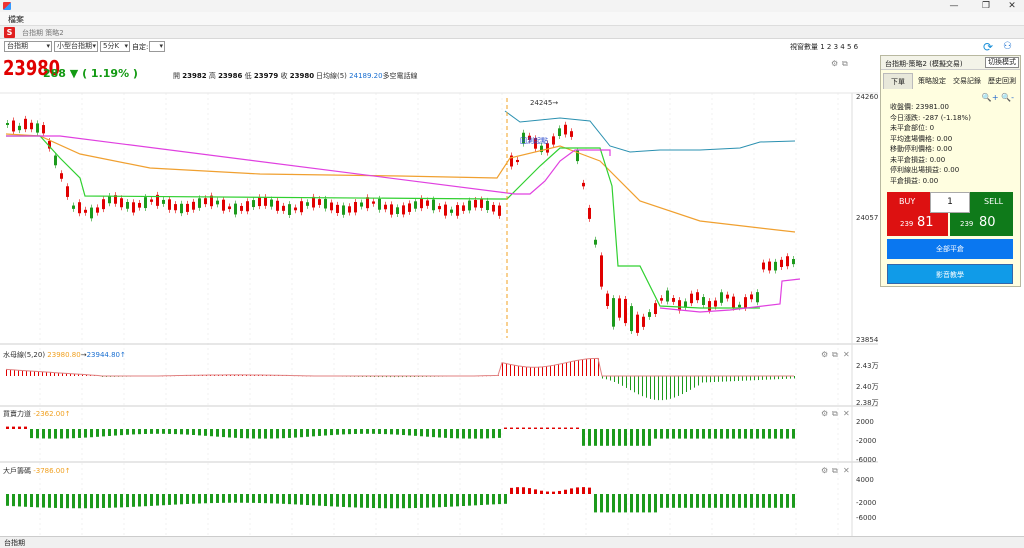 The width and height of the screenshot is (1024, 548). Describe the element at coordinates (835, 470) in the screenshot. I see `panel3-copy-icon: ⧉` at that location.